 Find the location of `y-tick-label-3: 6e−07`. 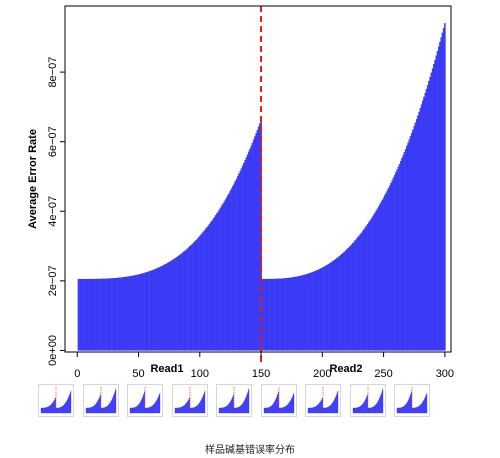

y-tick-label-3: 6e−07 is located at coordinates (53, 141).